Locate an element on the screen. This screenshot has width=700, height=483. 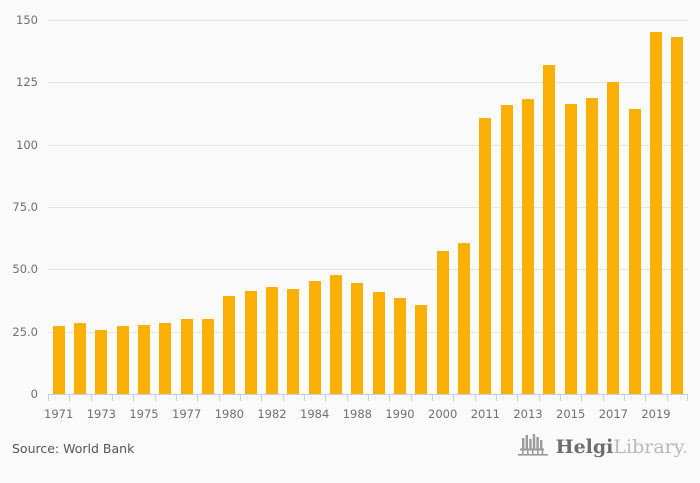
helgi-library-logo: HelgiLibrary. is located at coordinates (602, 447).